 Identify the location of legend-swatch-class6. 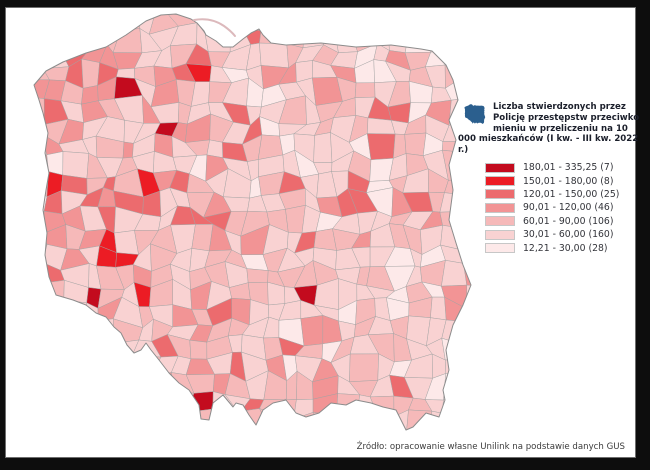
(500, 234).